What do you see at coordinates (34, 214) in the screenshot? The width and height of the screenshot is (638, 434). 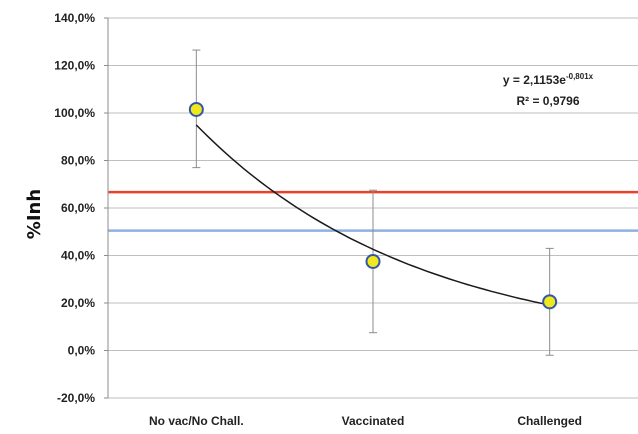 I see `y-axis-label: %Inh` at bounding box center [34, 214].